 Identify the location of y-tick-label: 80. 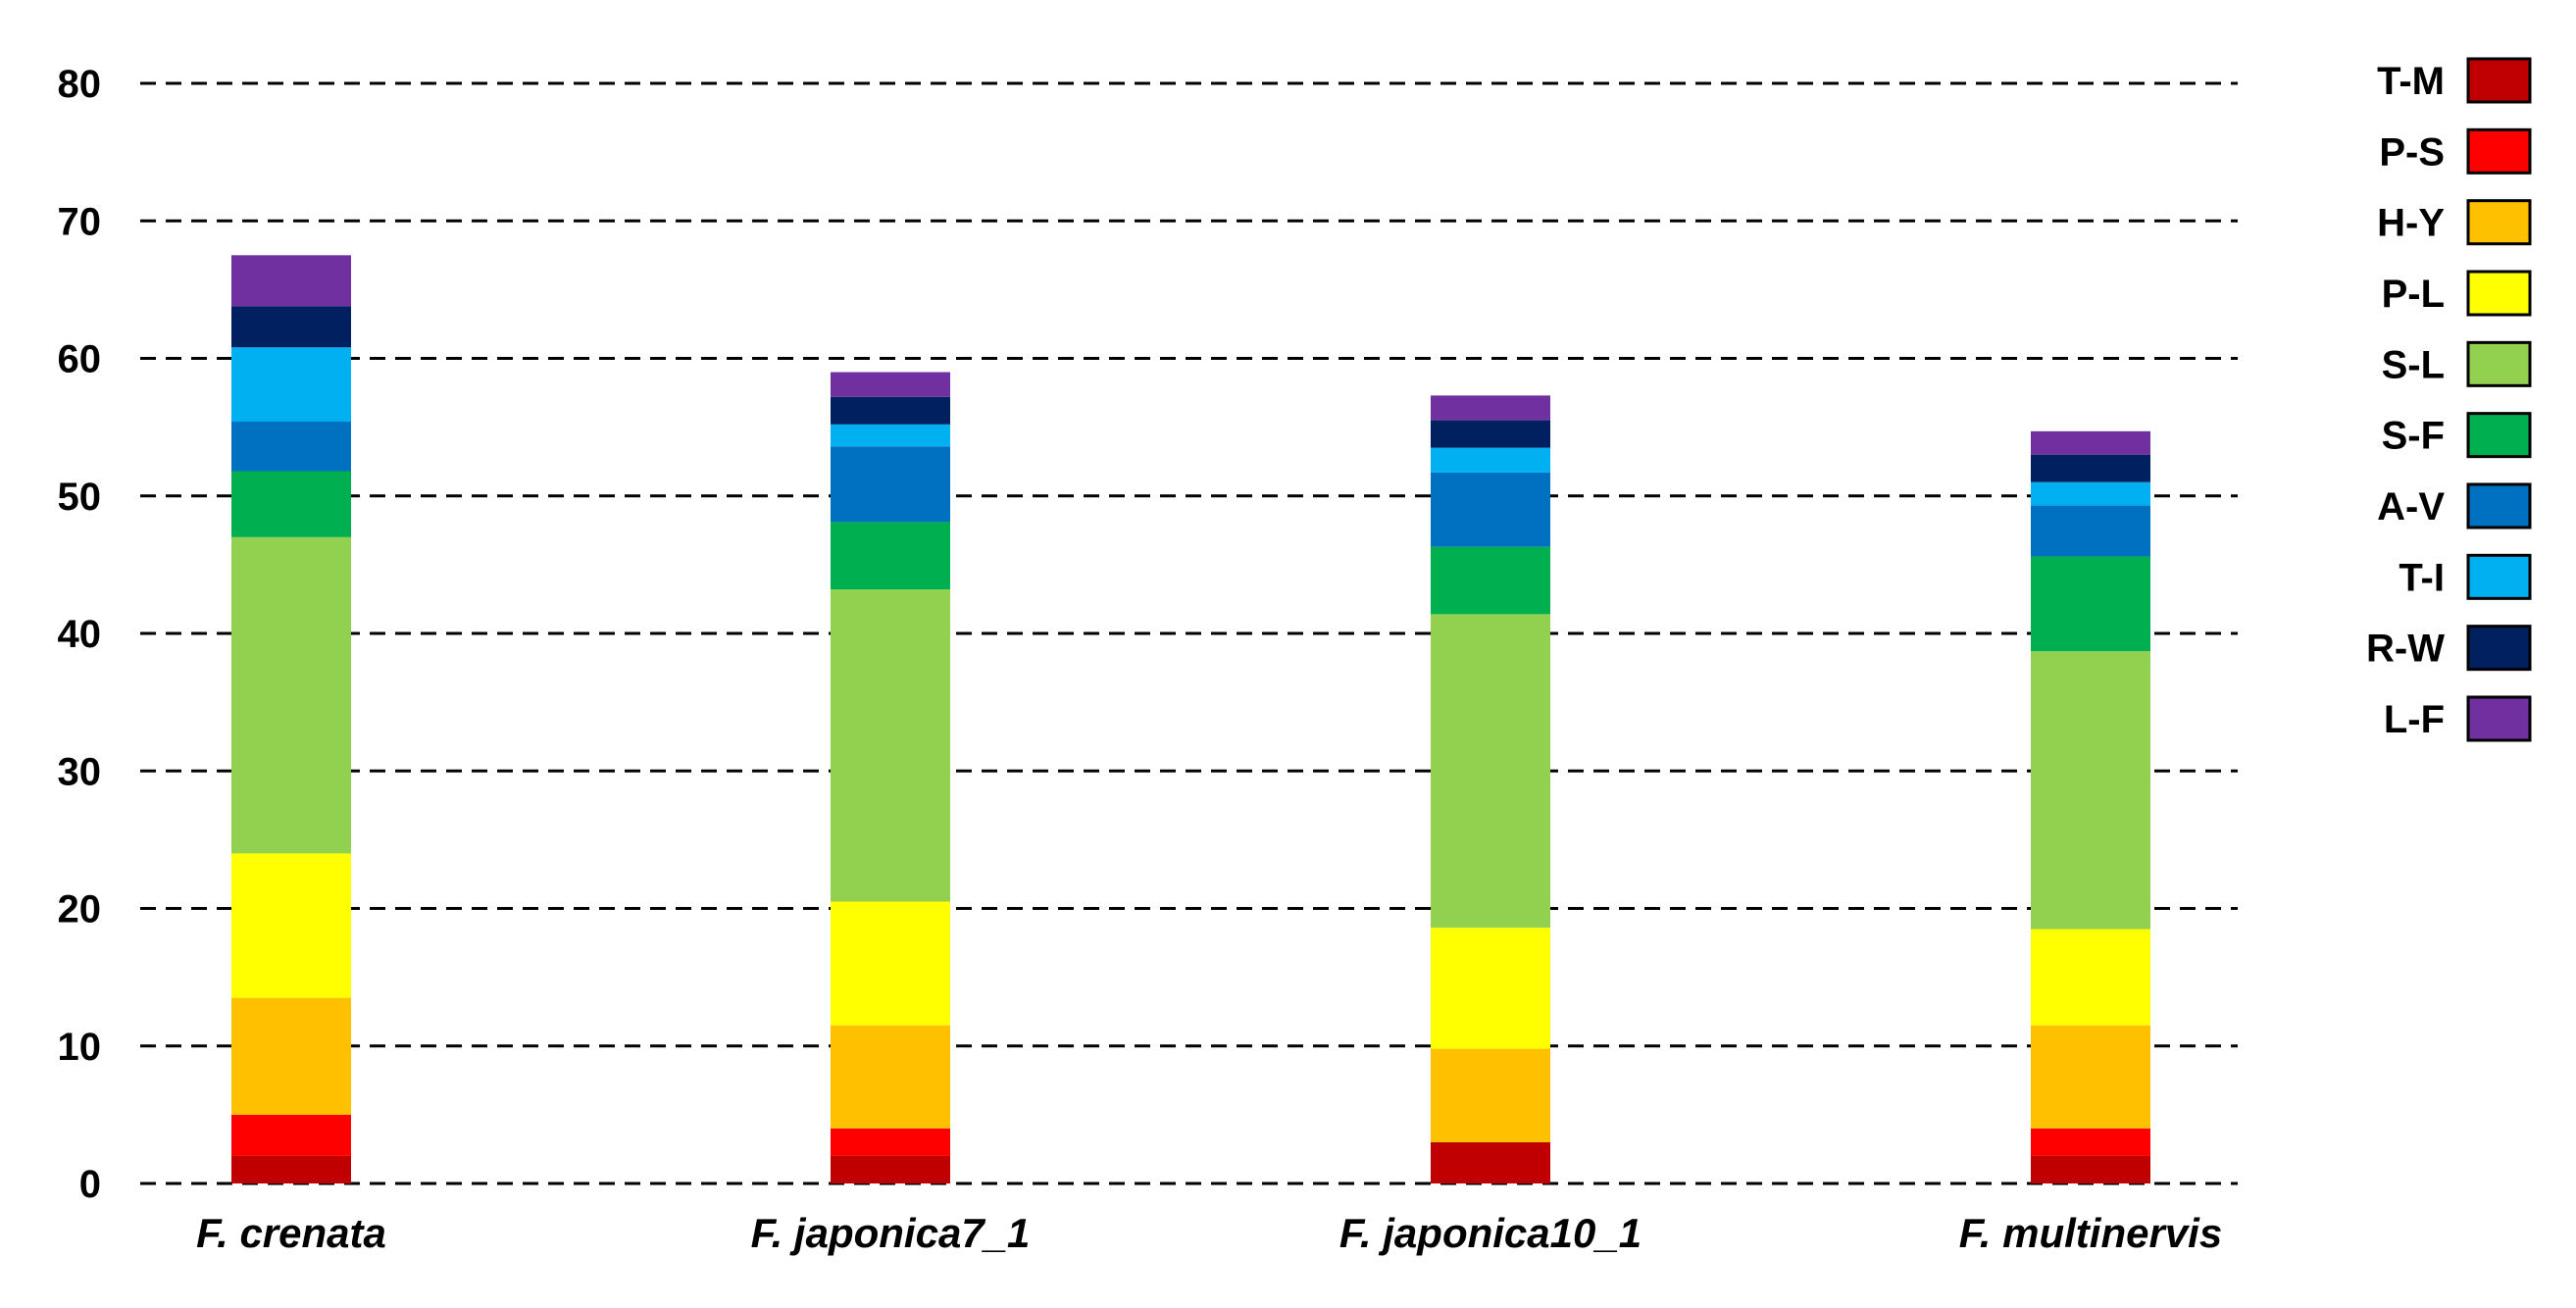
(80, 84).